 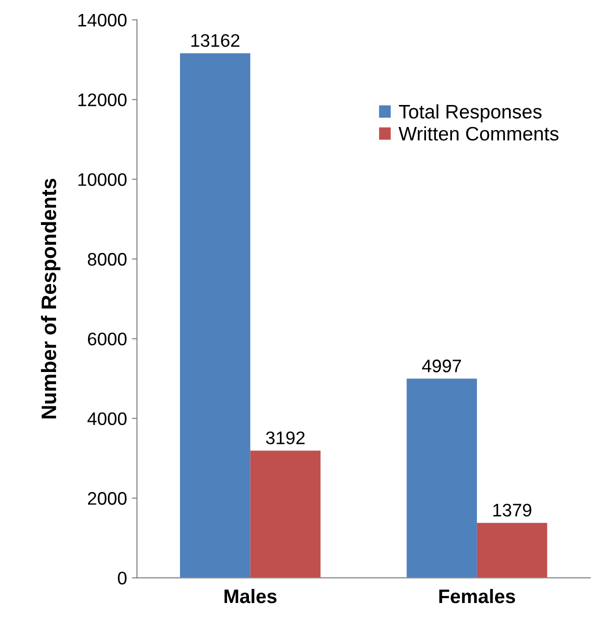 What do you see at coordinates (107, 339) in the screenshot?
I see `y-tick-label: 6000` at bounding box center [107, 339].